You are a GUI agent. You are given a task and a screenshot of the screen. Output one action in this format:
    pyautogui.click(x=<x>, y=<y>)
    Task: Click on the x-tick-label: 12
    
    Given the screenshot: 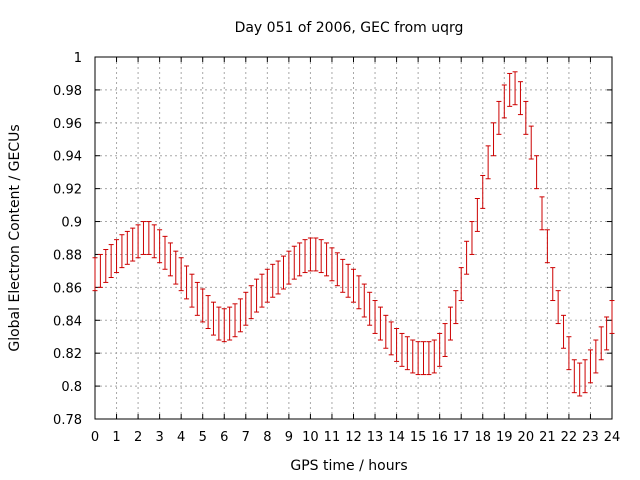 What is the action you would take?
    pyautogui.click(x=353, y=437)
    